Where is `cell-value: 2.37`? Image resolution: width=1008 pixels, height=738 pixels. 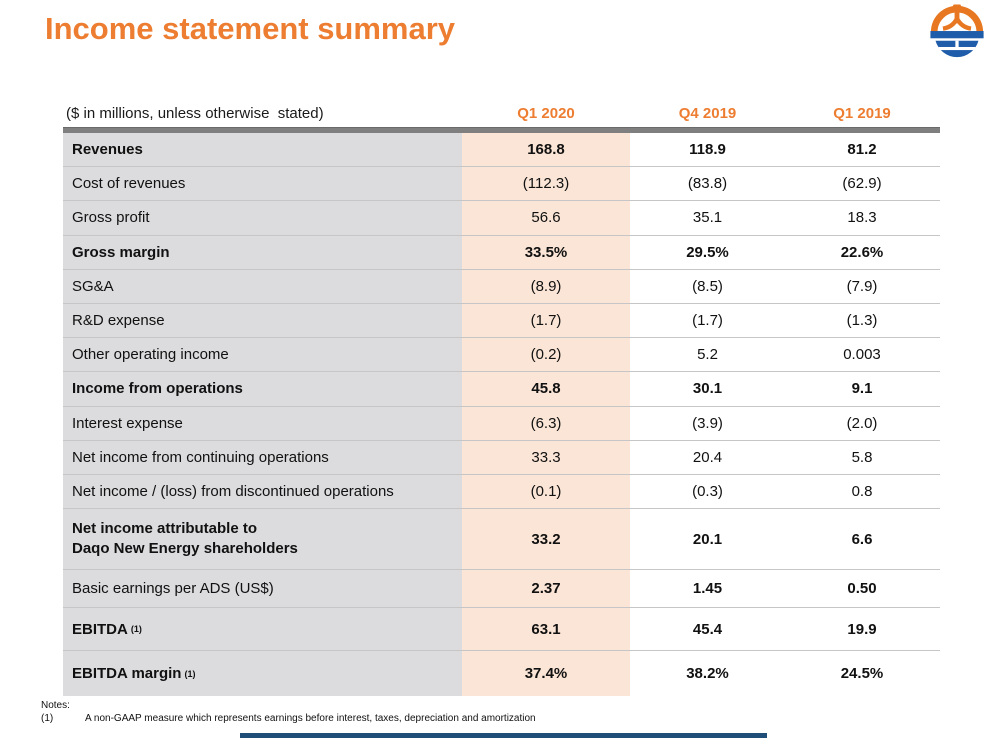
cell-value: 2.37 is located at coordinates (546, 589).